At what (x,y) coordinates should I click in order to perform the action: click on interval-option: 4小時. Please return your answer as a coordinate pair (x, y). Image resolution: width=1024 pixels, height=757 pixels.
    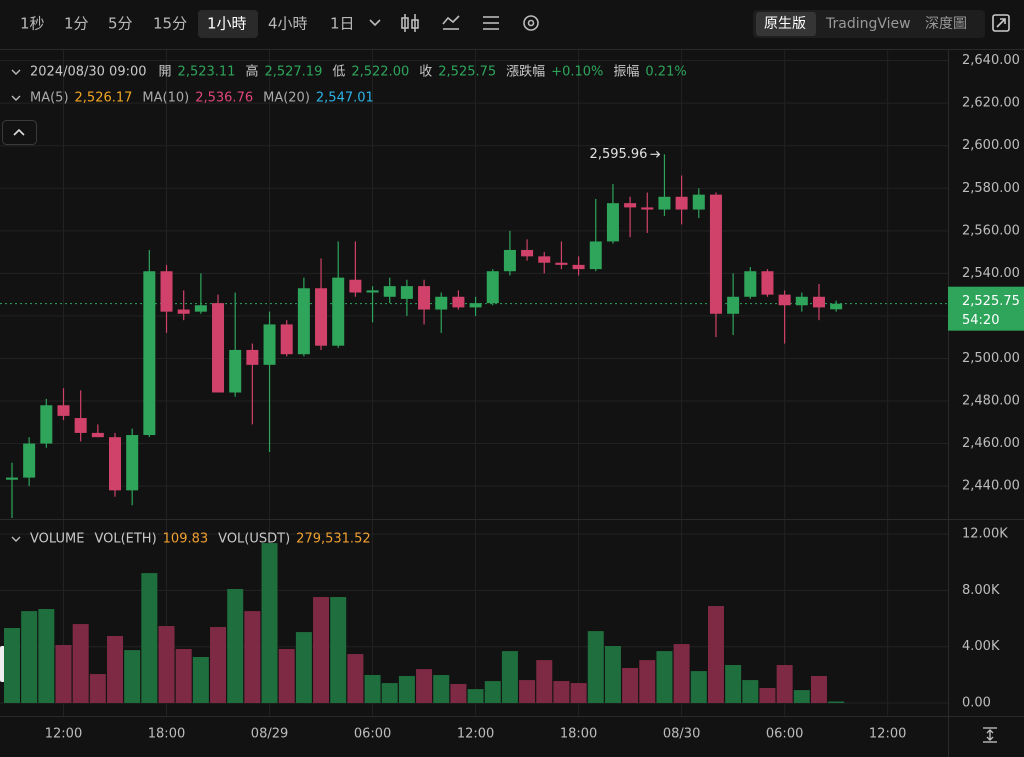
    Looking at the image, I should click on (288, 24).